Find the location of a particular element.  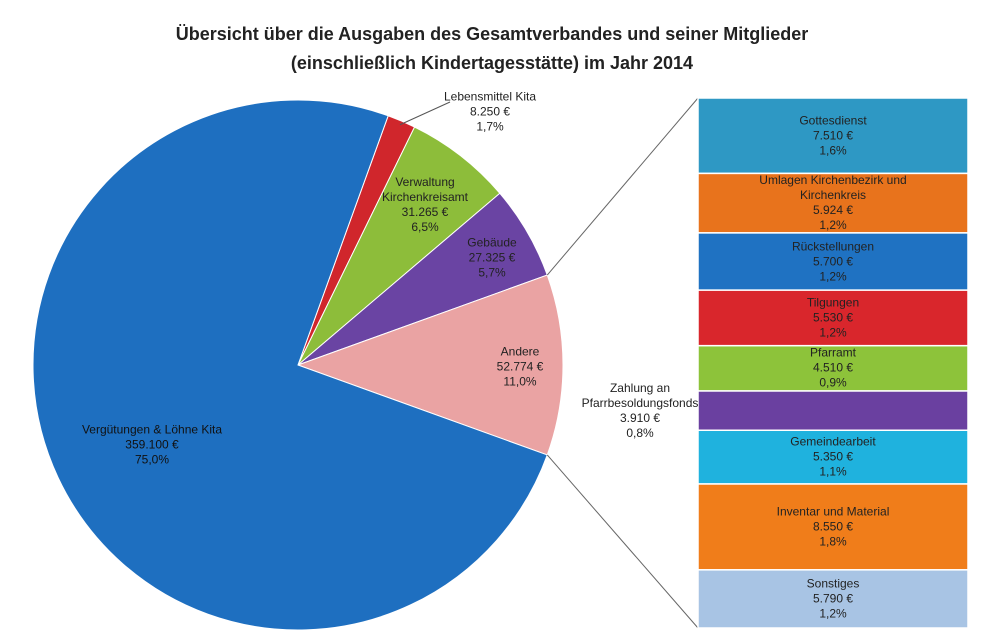

label-value: 1,1% is located at coordinates (833, 471).